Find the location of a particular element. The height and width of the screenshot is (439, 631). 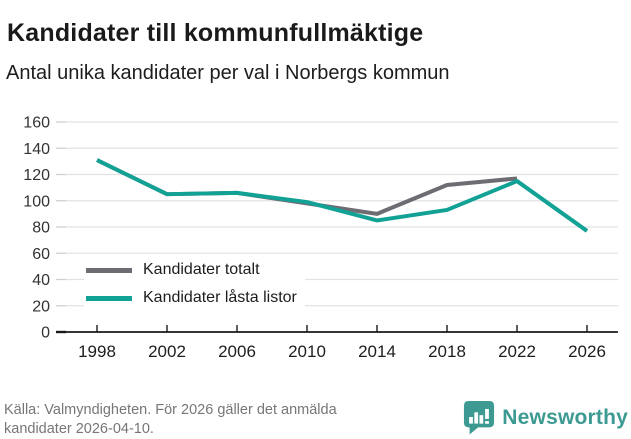

legend-label-total: Kandidater totalt is located at coordinates (201, 269).